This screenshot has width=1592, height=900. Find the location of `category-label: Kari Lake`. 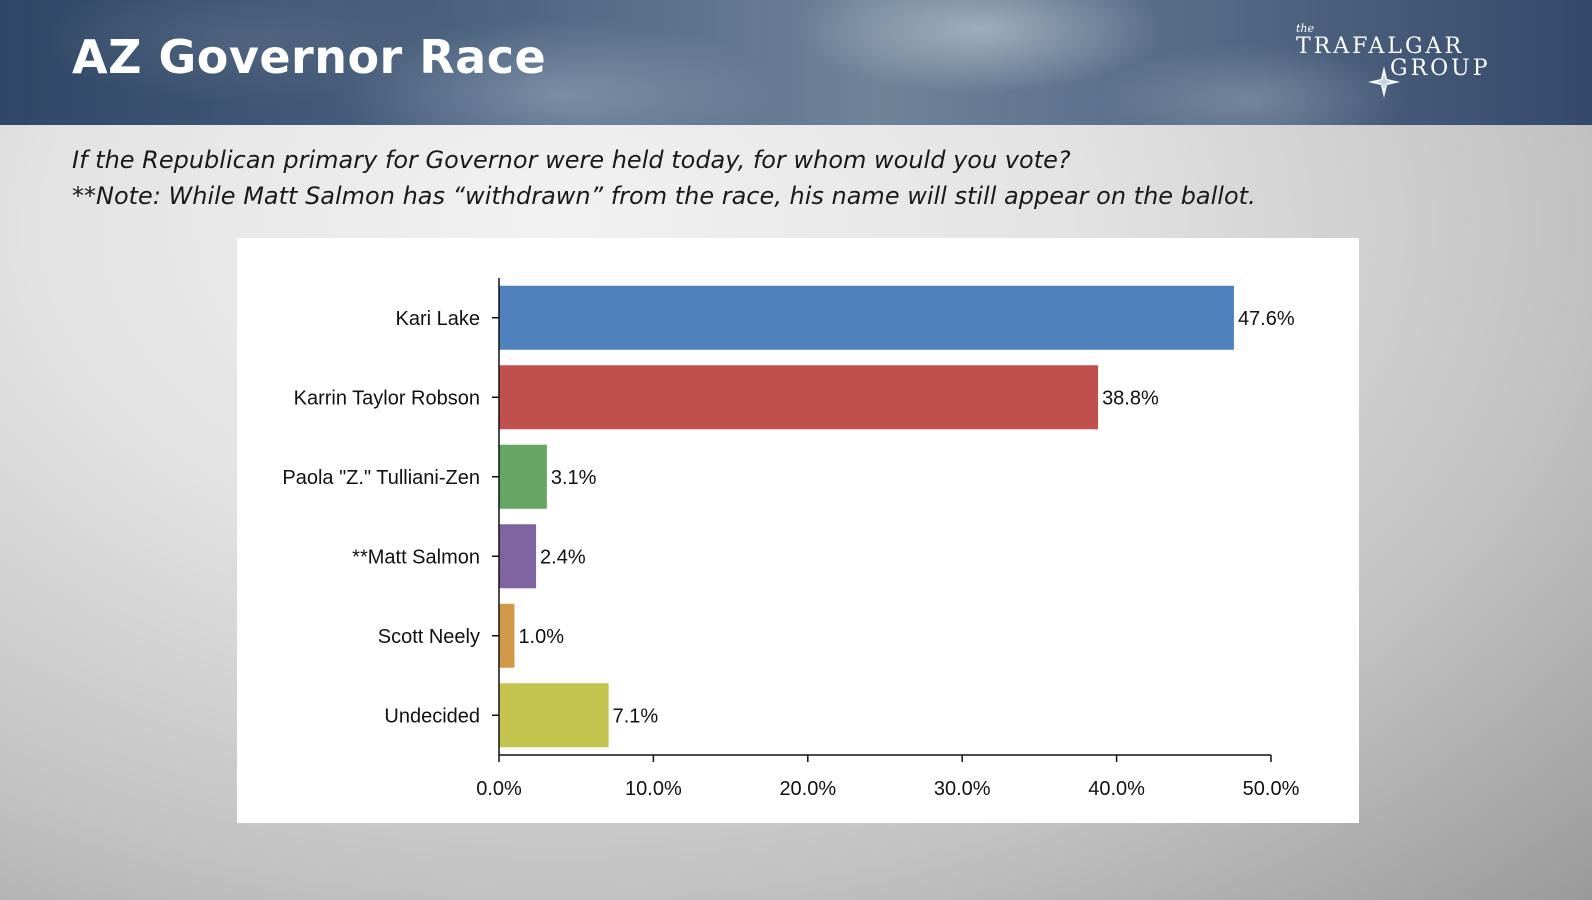

category-label: Kari Lake is located at coordinates (438, 319).